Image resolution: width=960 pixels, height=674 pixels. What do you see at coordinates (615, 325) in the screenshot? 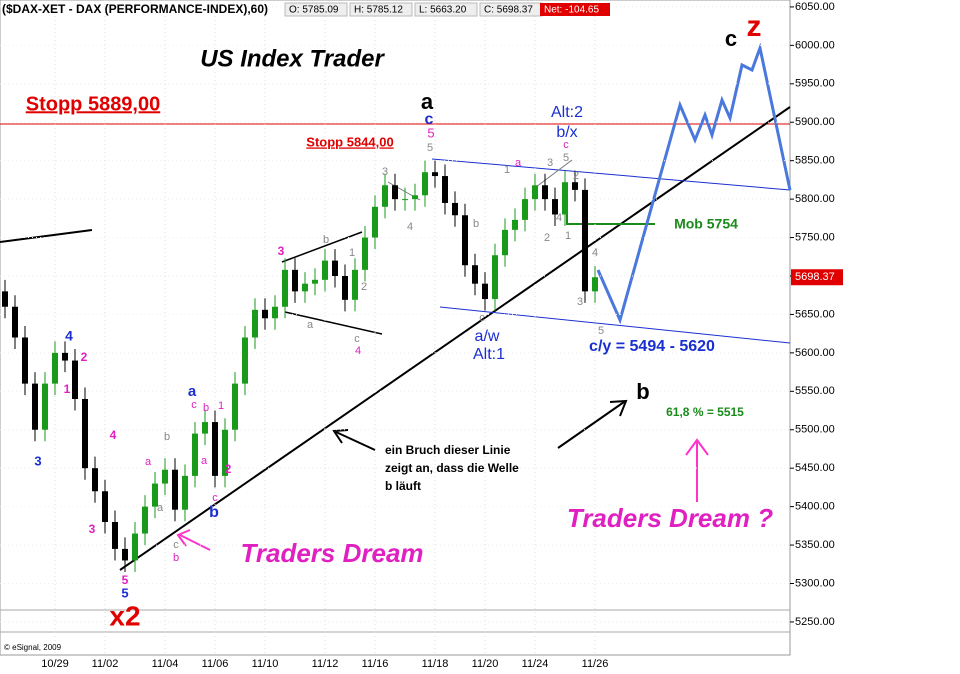
I see `channel-line` at bounding box center [615, 325].